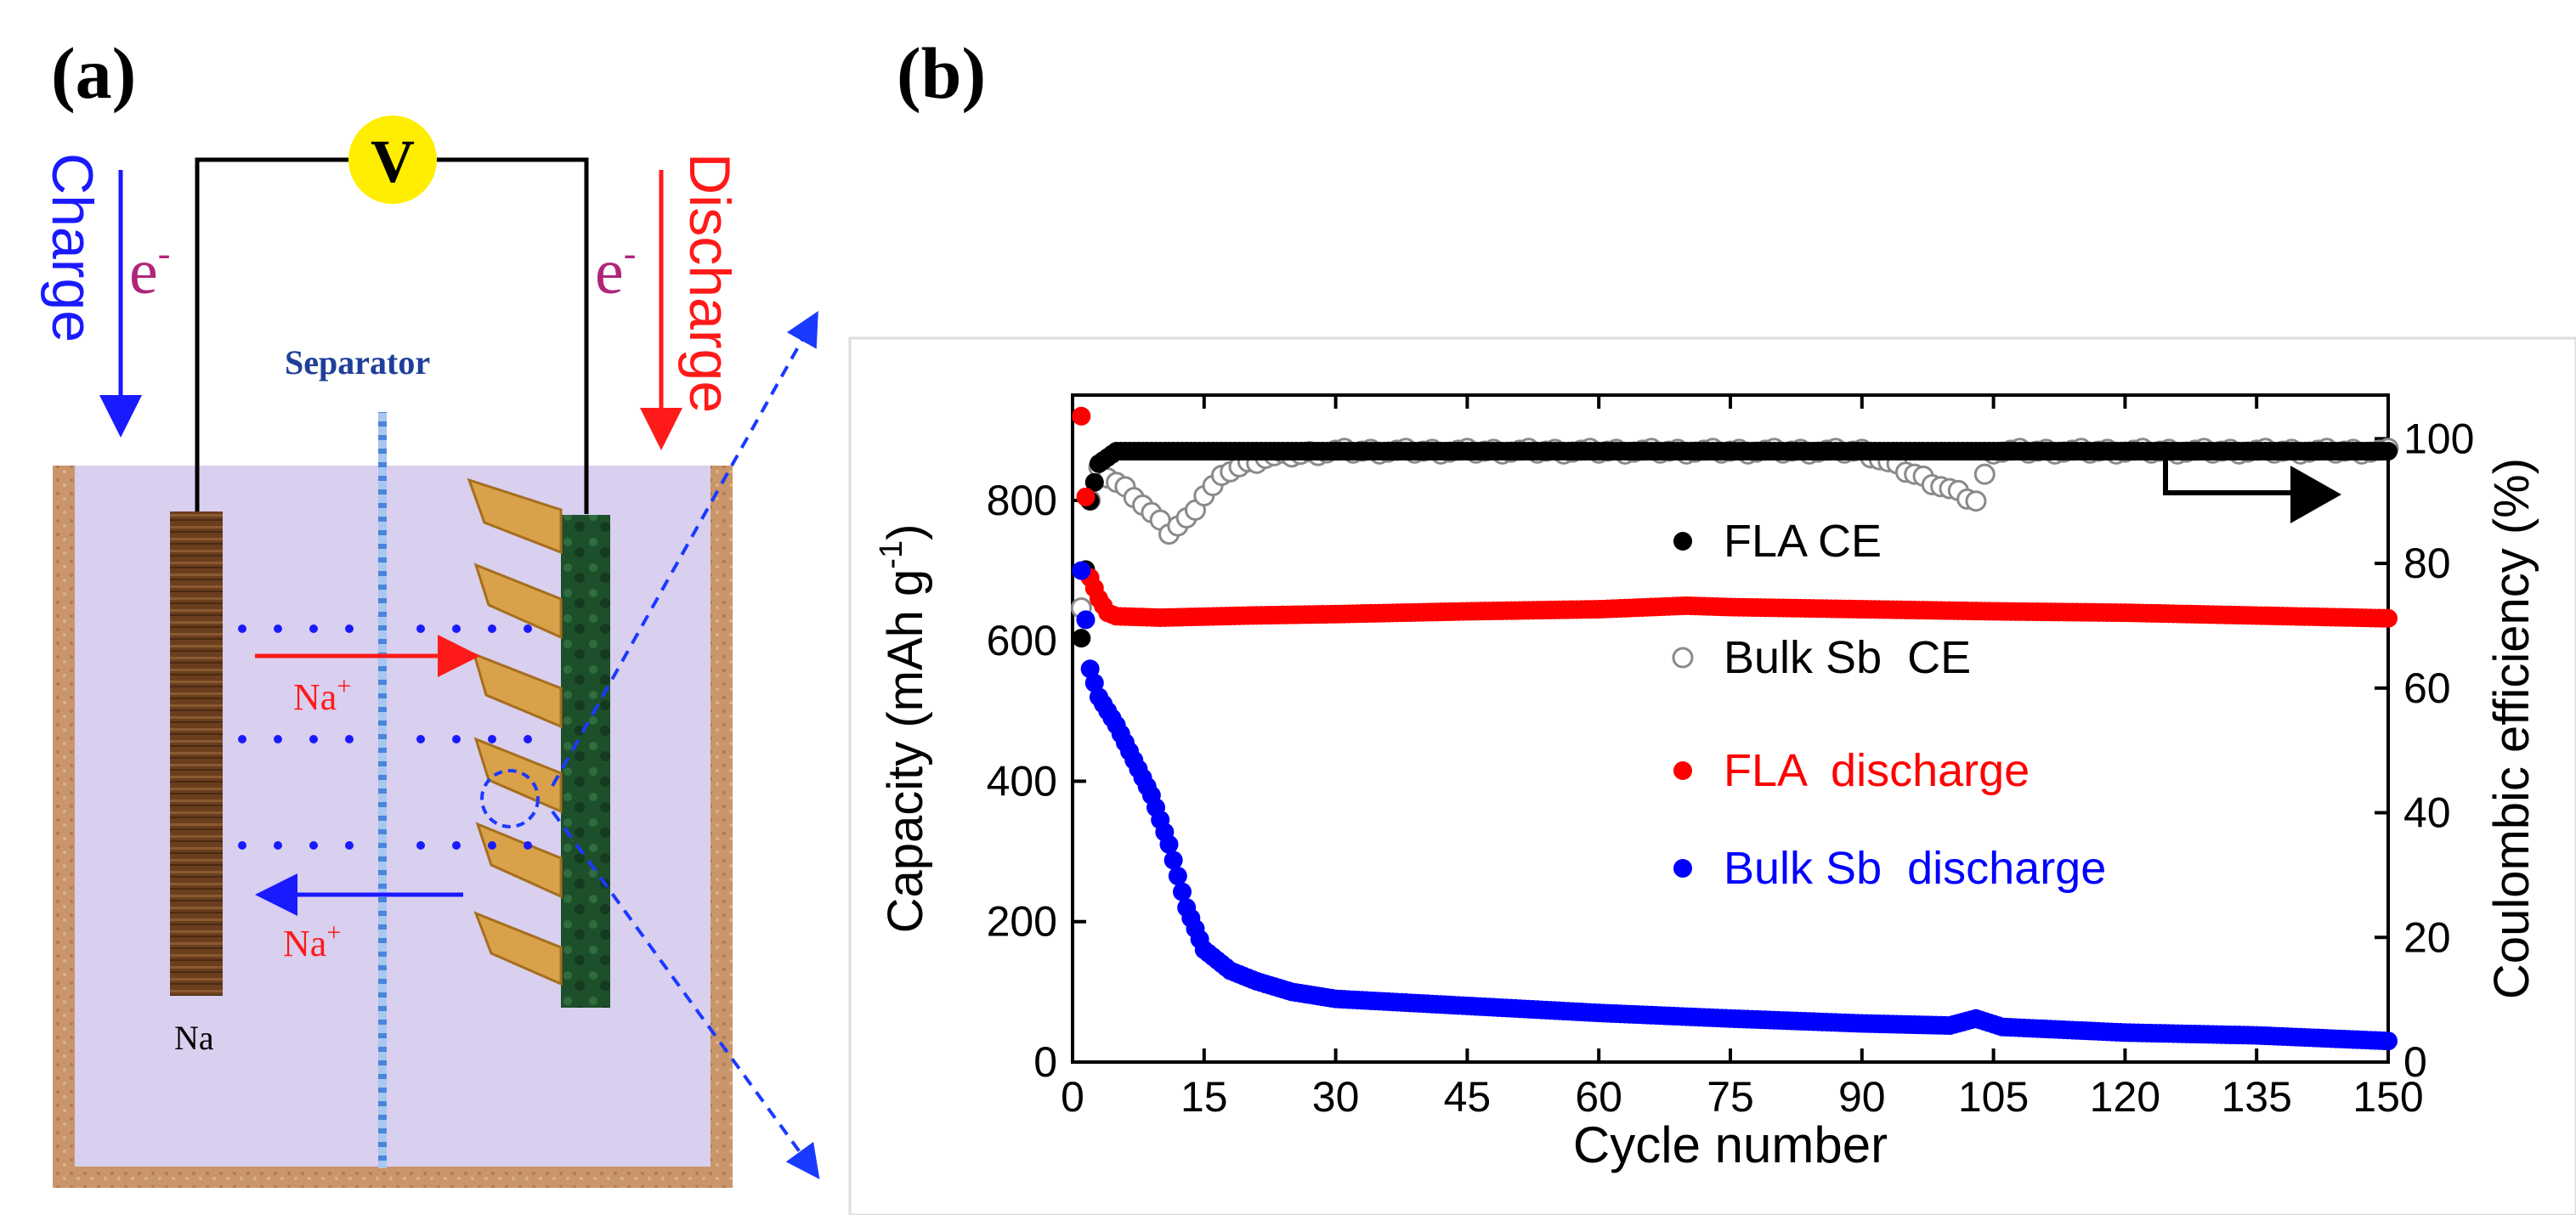 Image resolution: width=2576 pixels, height=1215 pixels. What do you see at coordinates (1204, 1097) in the screenshot?
I see `x-tick-label: 15` at bounding box center [1204, 1097].